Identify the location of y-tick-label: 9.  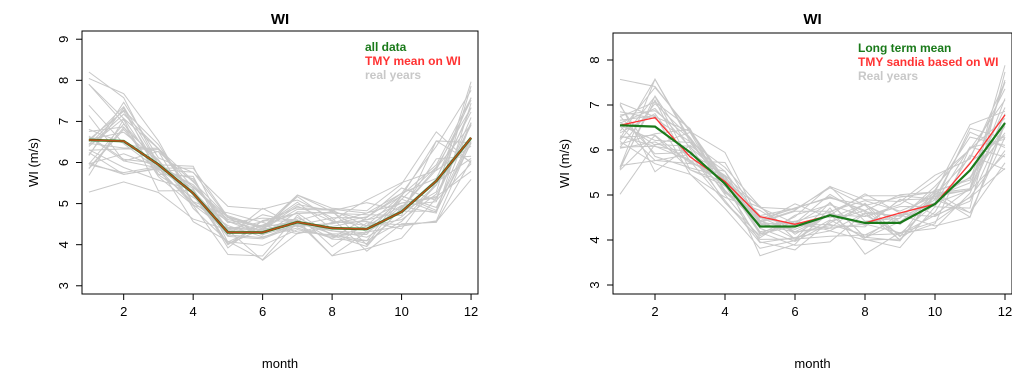
(63, 39).